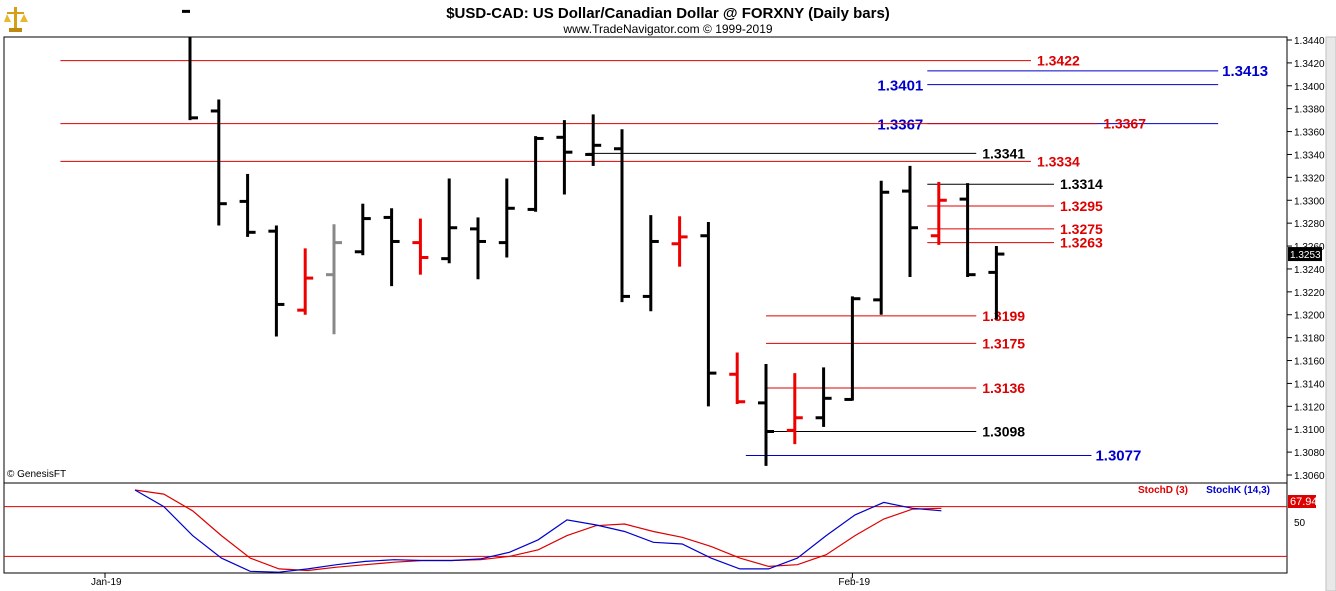 This screenshot has height=591, width=1336. What do you see at coordinates (1003, 343) in the screenshot?
I see `level-label: 1.3175` at bounding box center [1003, 343].